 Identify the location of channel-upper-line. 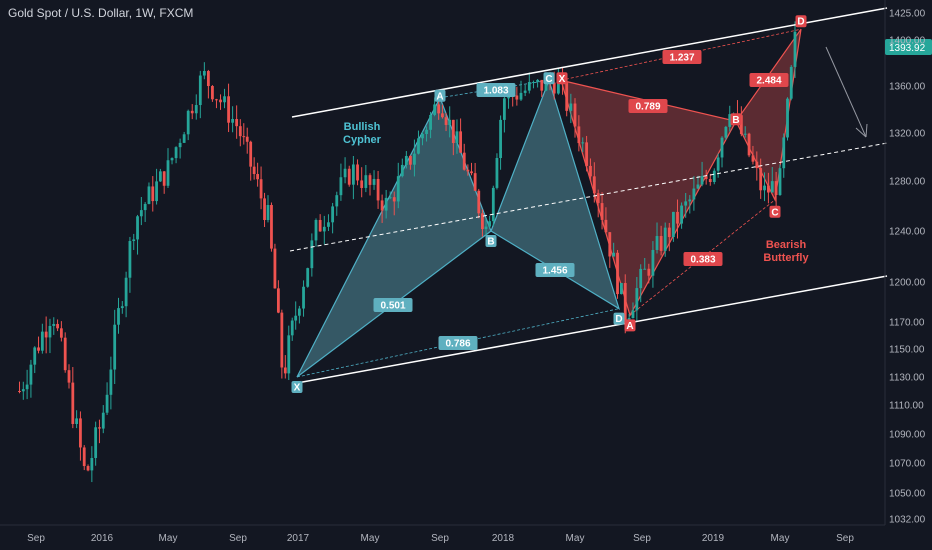
(589, 62).